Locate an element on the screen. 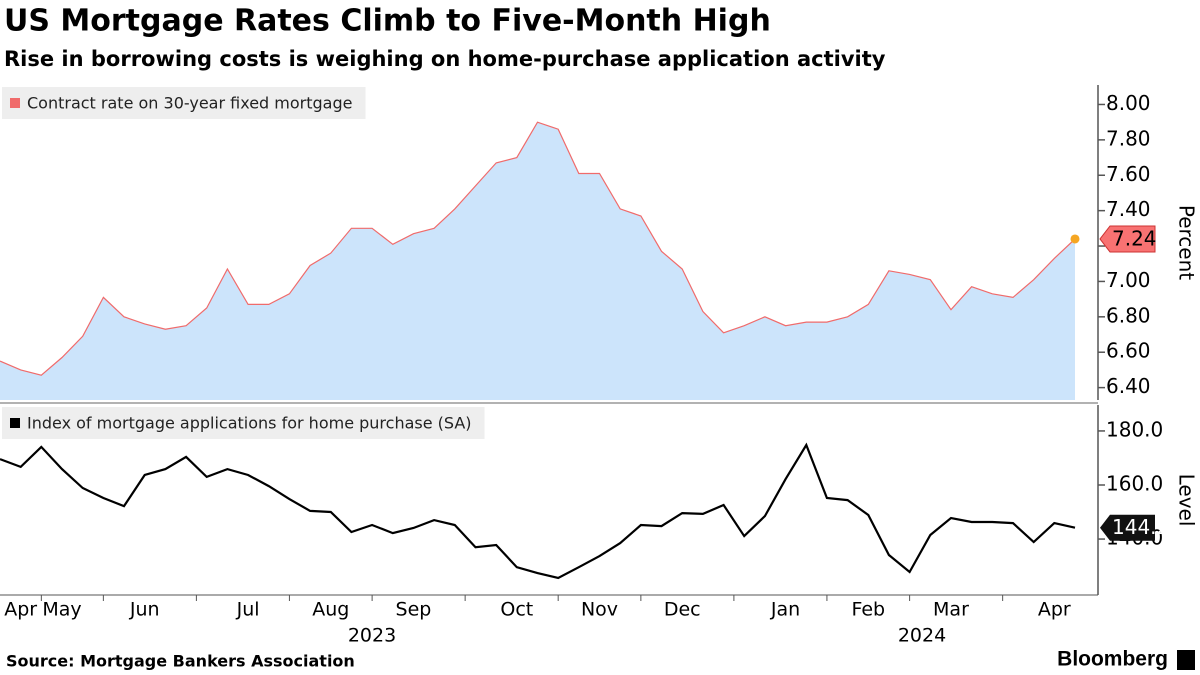  x-tick-label: Dec is located at coordinates (682, 610).